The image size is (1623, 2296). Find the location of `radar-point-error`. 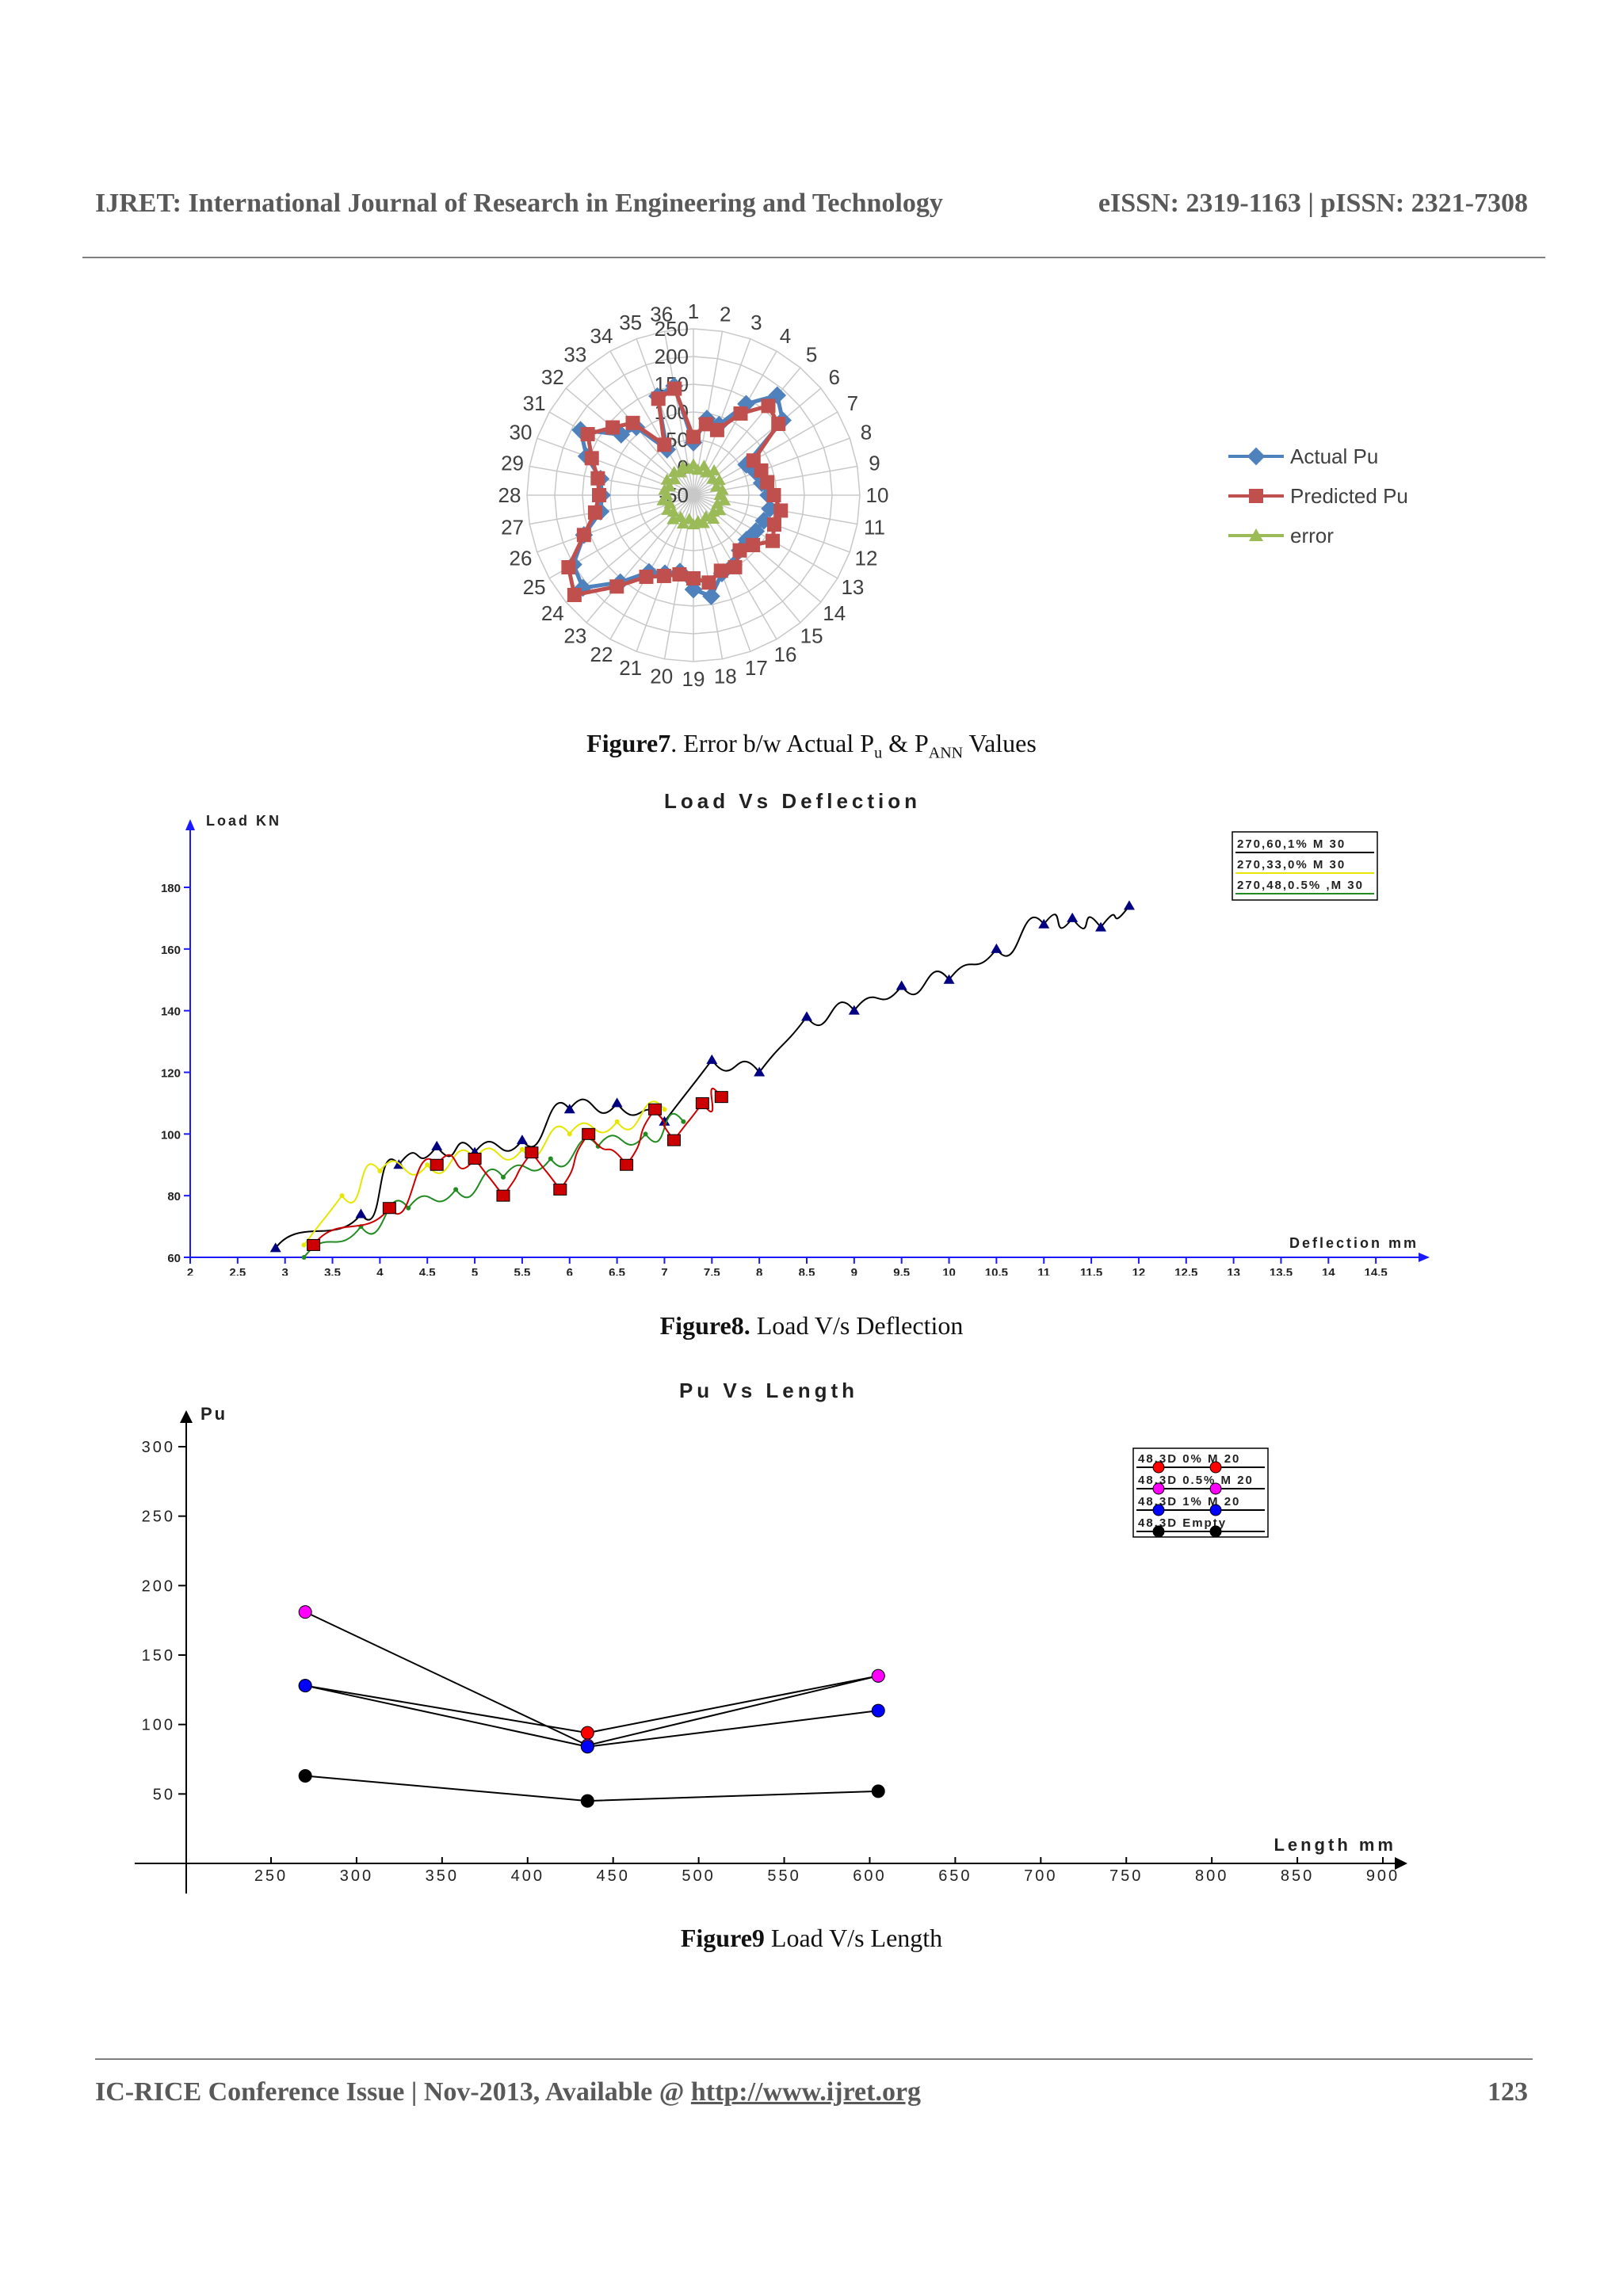

radar-point-error is located at coordinates (673, 518).